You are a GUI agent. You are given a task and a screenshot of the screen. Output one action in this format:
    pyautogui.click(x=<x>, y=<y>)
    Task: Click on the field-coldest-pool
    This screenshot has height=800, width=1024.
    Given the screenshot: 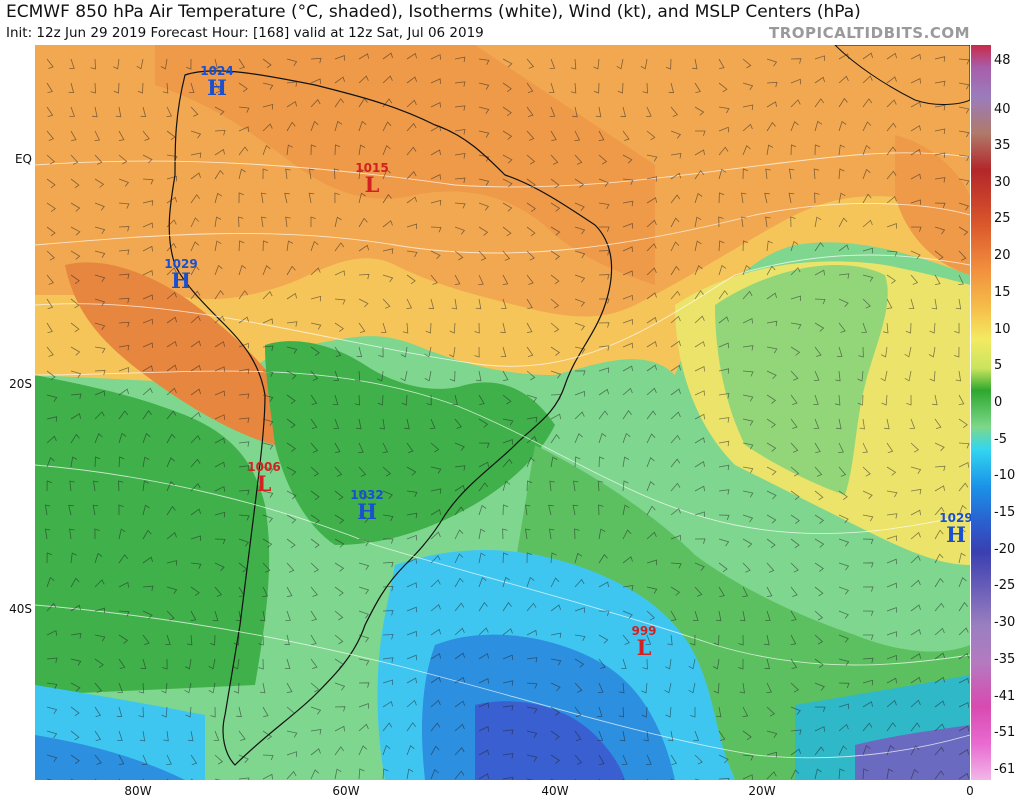 What is the action you would take?
    pyautogui.click(x=550, y=740)
    